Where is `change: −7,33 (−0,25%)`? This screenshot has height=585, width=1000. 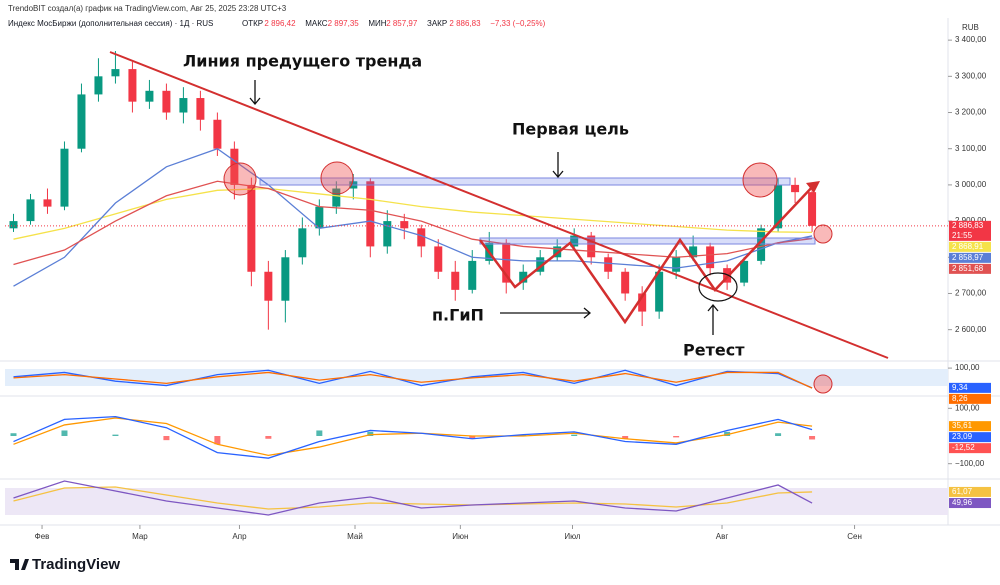 change: −7,33 (−0,25%) is located at coordinates (517, 23).